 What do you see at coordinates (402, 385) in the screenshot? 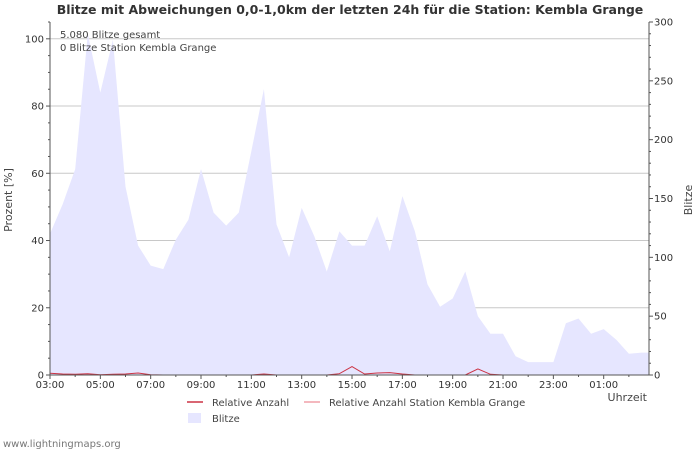
I see `x-tick-label-1700: 17:00` at bounding box center [402, 385].